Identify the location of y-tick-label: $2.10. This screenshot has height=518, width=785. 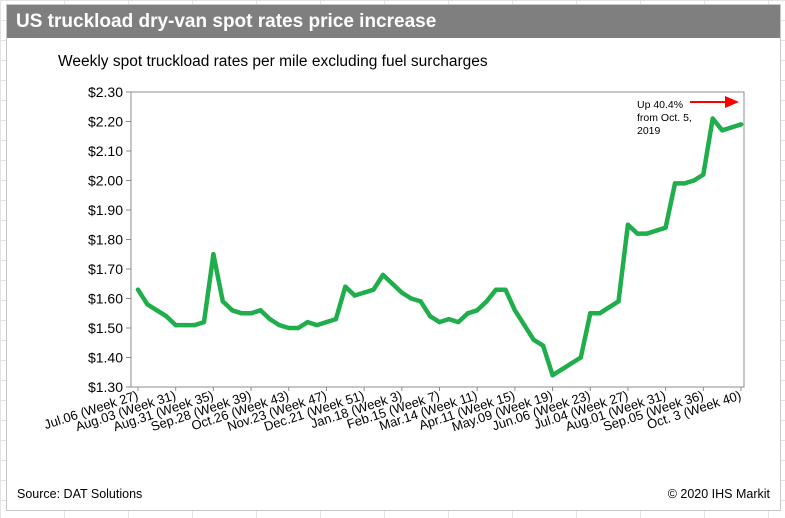
(105, 151).